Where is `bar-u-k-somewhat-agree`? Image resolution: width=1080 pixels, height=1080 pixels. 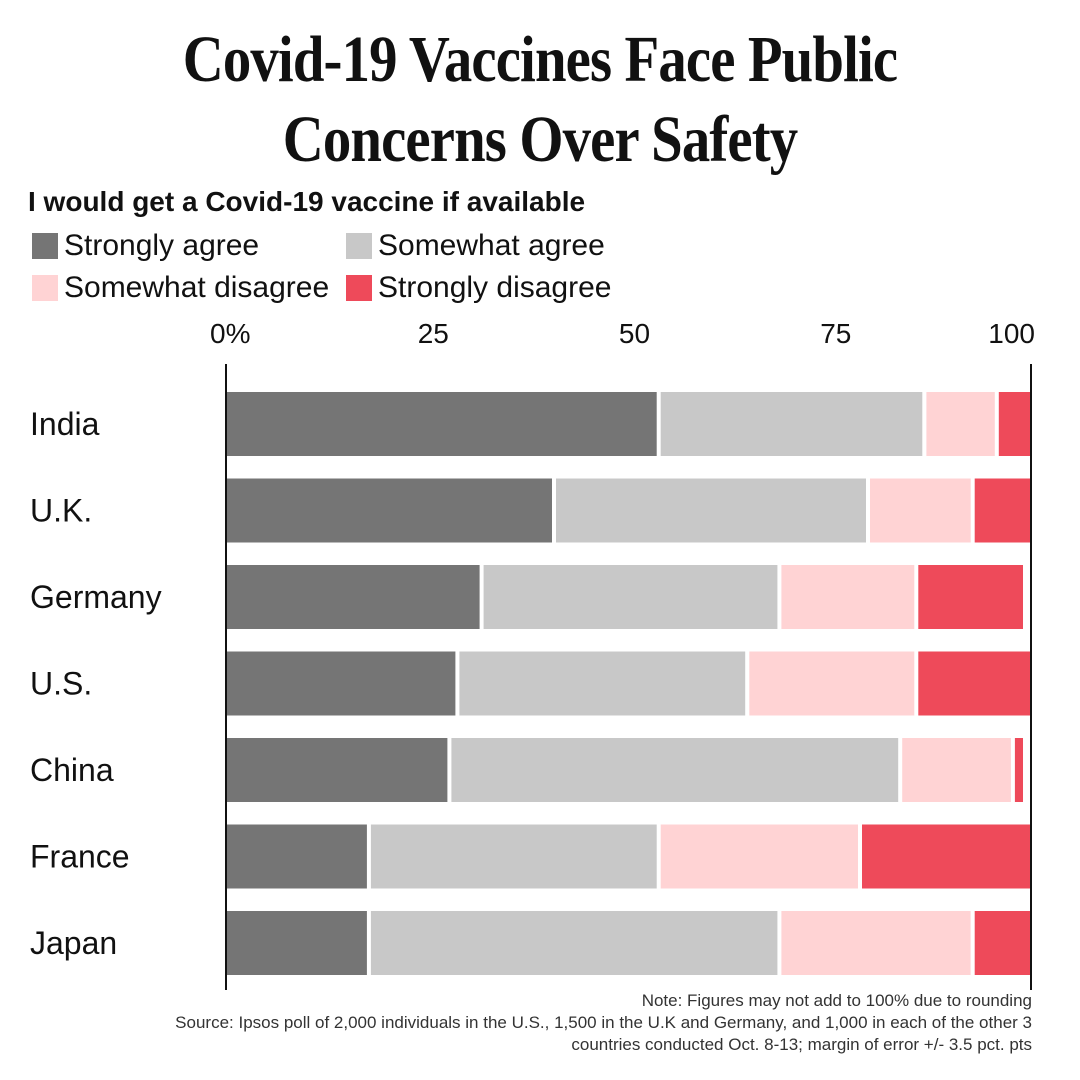
bar-u-k-somewhat-agree is located at coordinates (711, 510).